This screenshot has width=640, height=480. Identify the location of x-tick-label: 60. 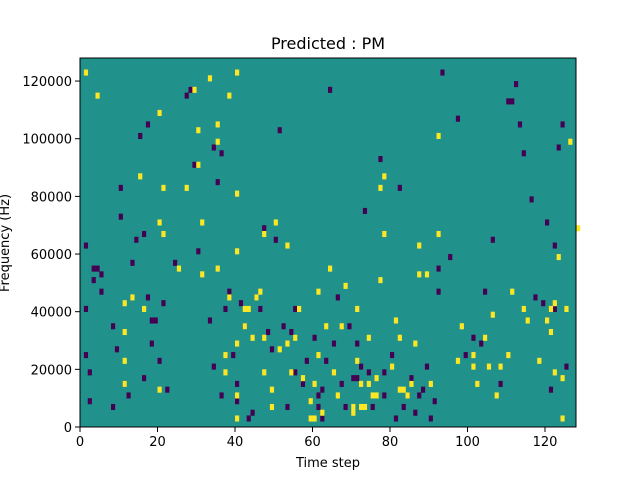
(312, 442).